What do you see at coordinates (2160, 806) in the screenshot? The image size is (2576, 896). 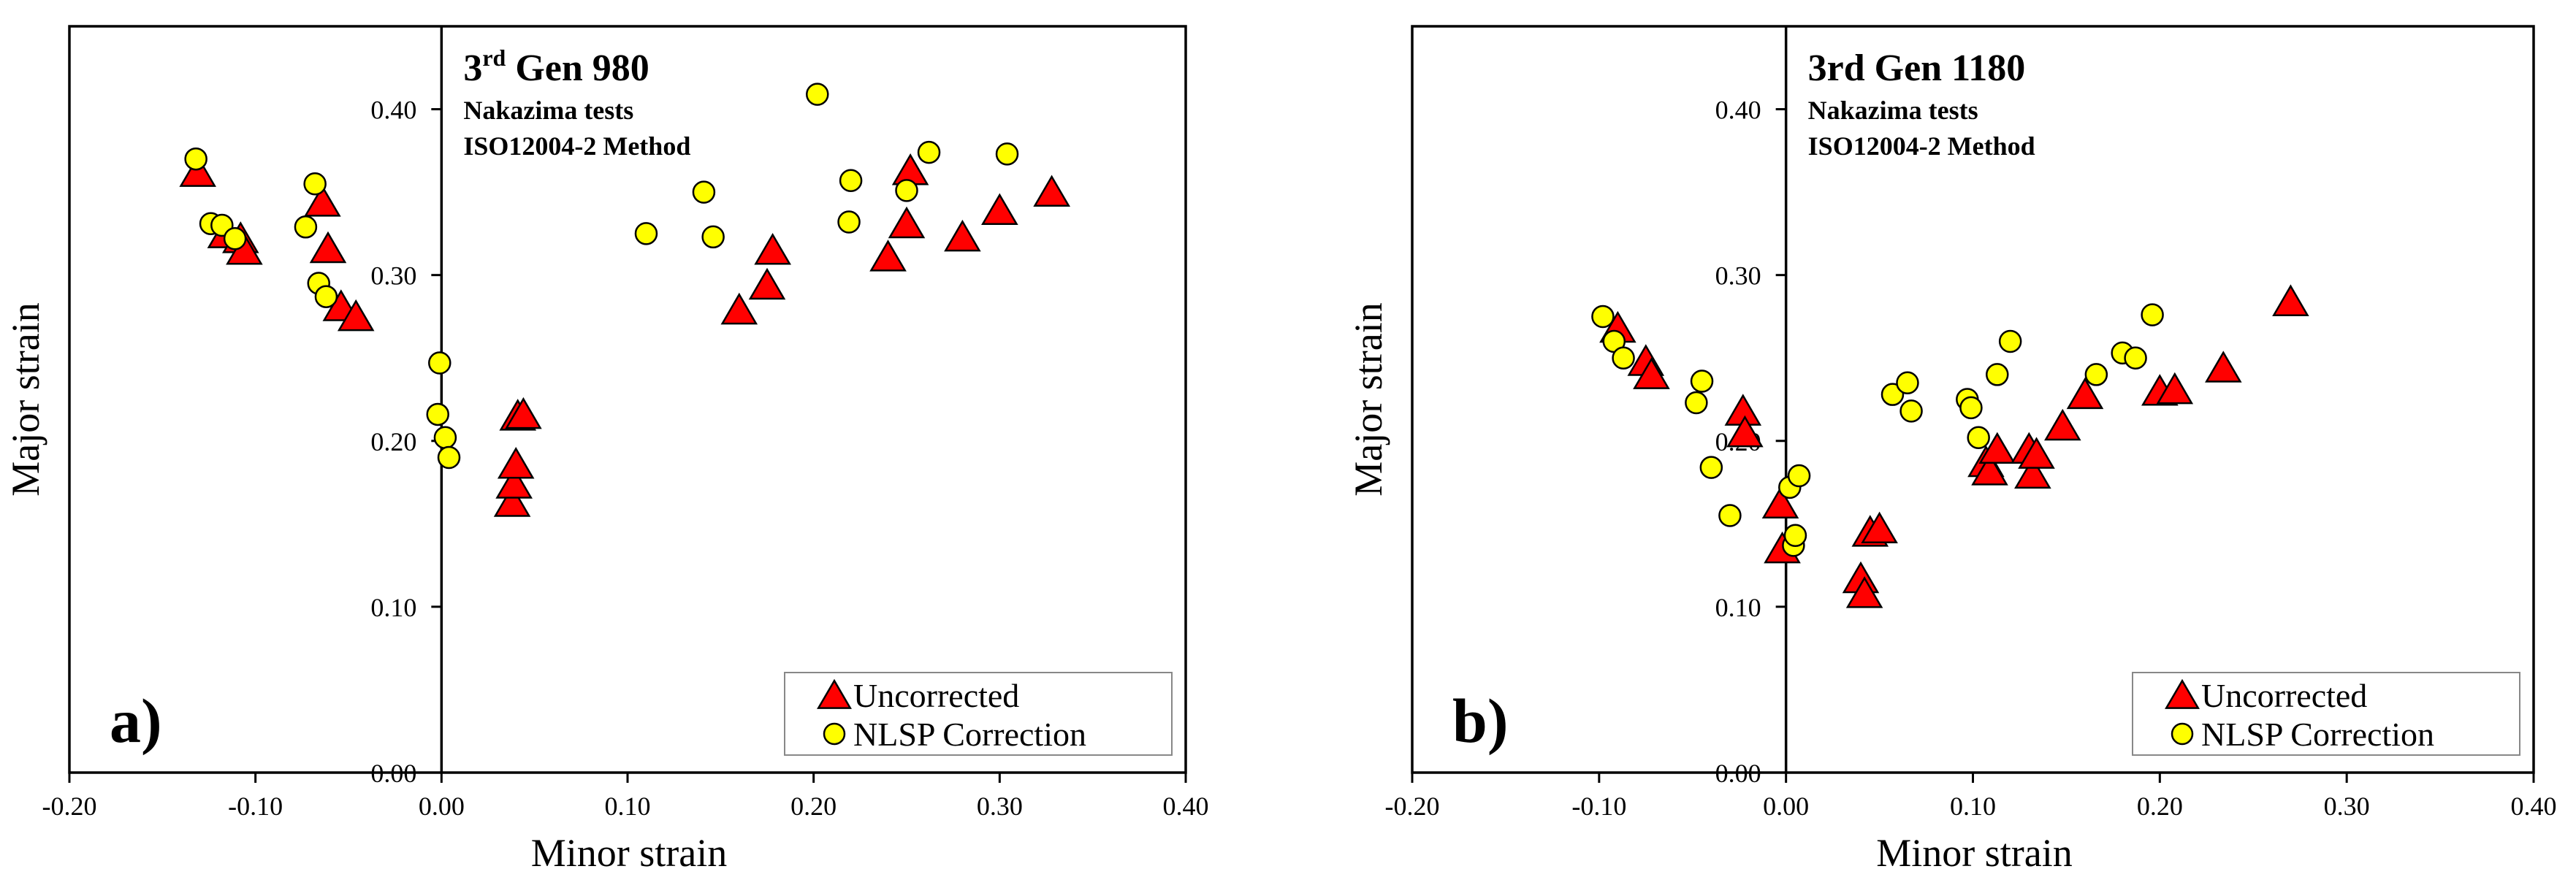 I see `x-tick-label: 0.20` at bounding box center [2160, 806].